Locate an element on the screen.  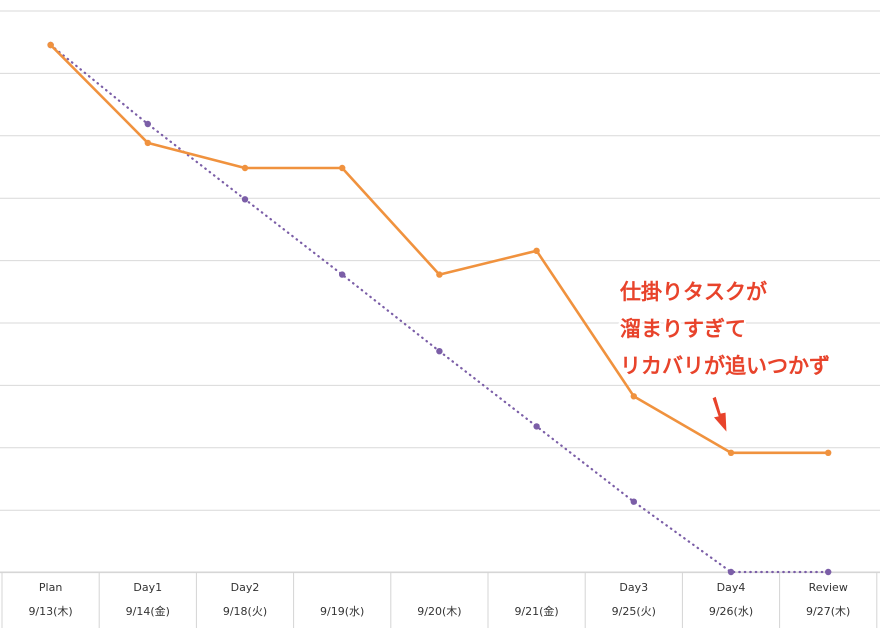
category-date-label: 9/27(木) is located at coordinates (828, 611).